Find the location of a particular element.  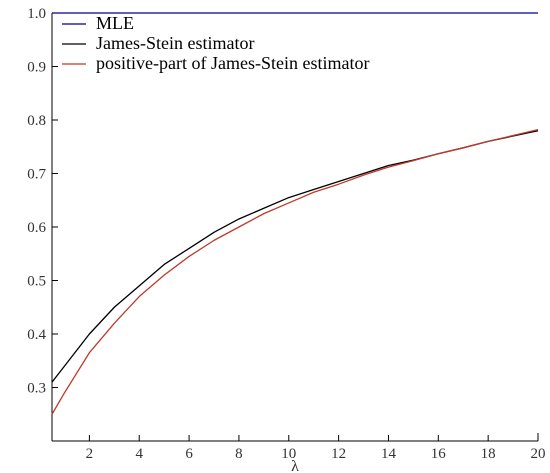

y-tick-label: 0.3 is located at coordinates (36, 389).